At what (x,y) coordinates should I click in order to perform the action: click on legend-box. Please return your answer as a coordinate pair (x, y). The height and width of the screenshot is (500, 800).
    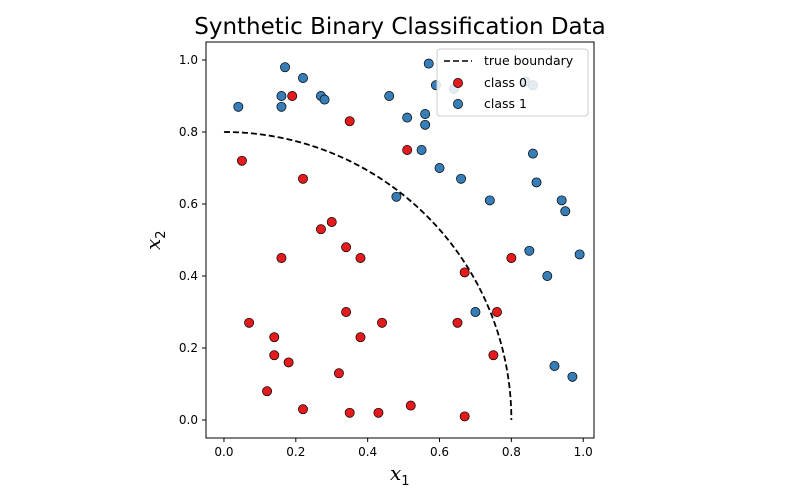
    Looking at the image, I should click on (512, 82).